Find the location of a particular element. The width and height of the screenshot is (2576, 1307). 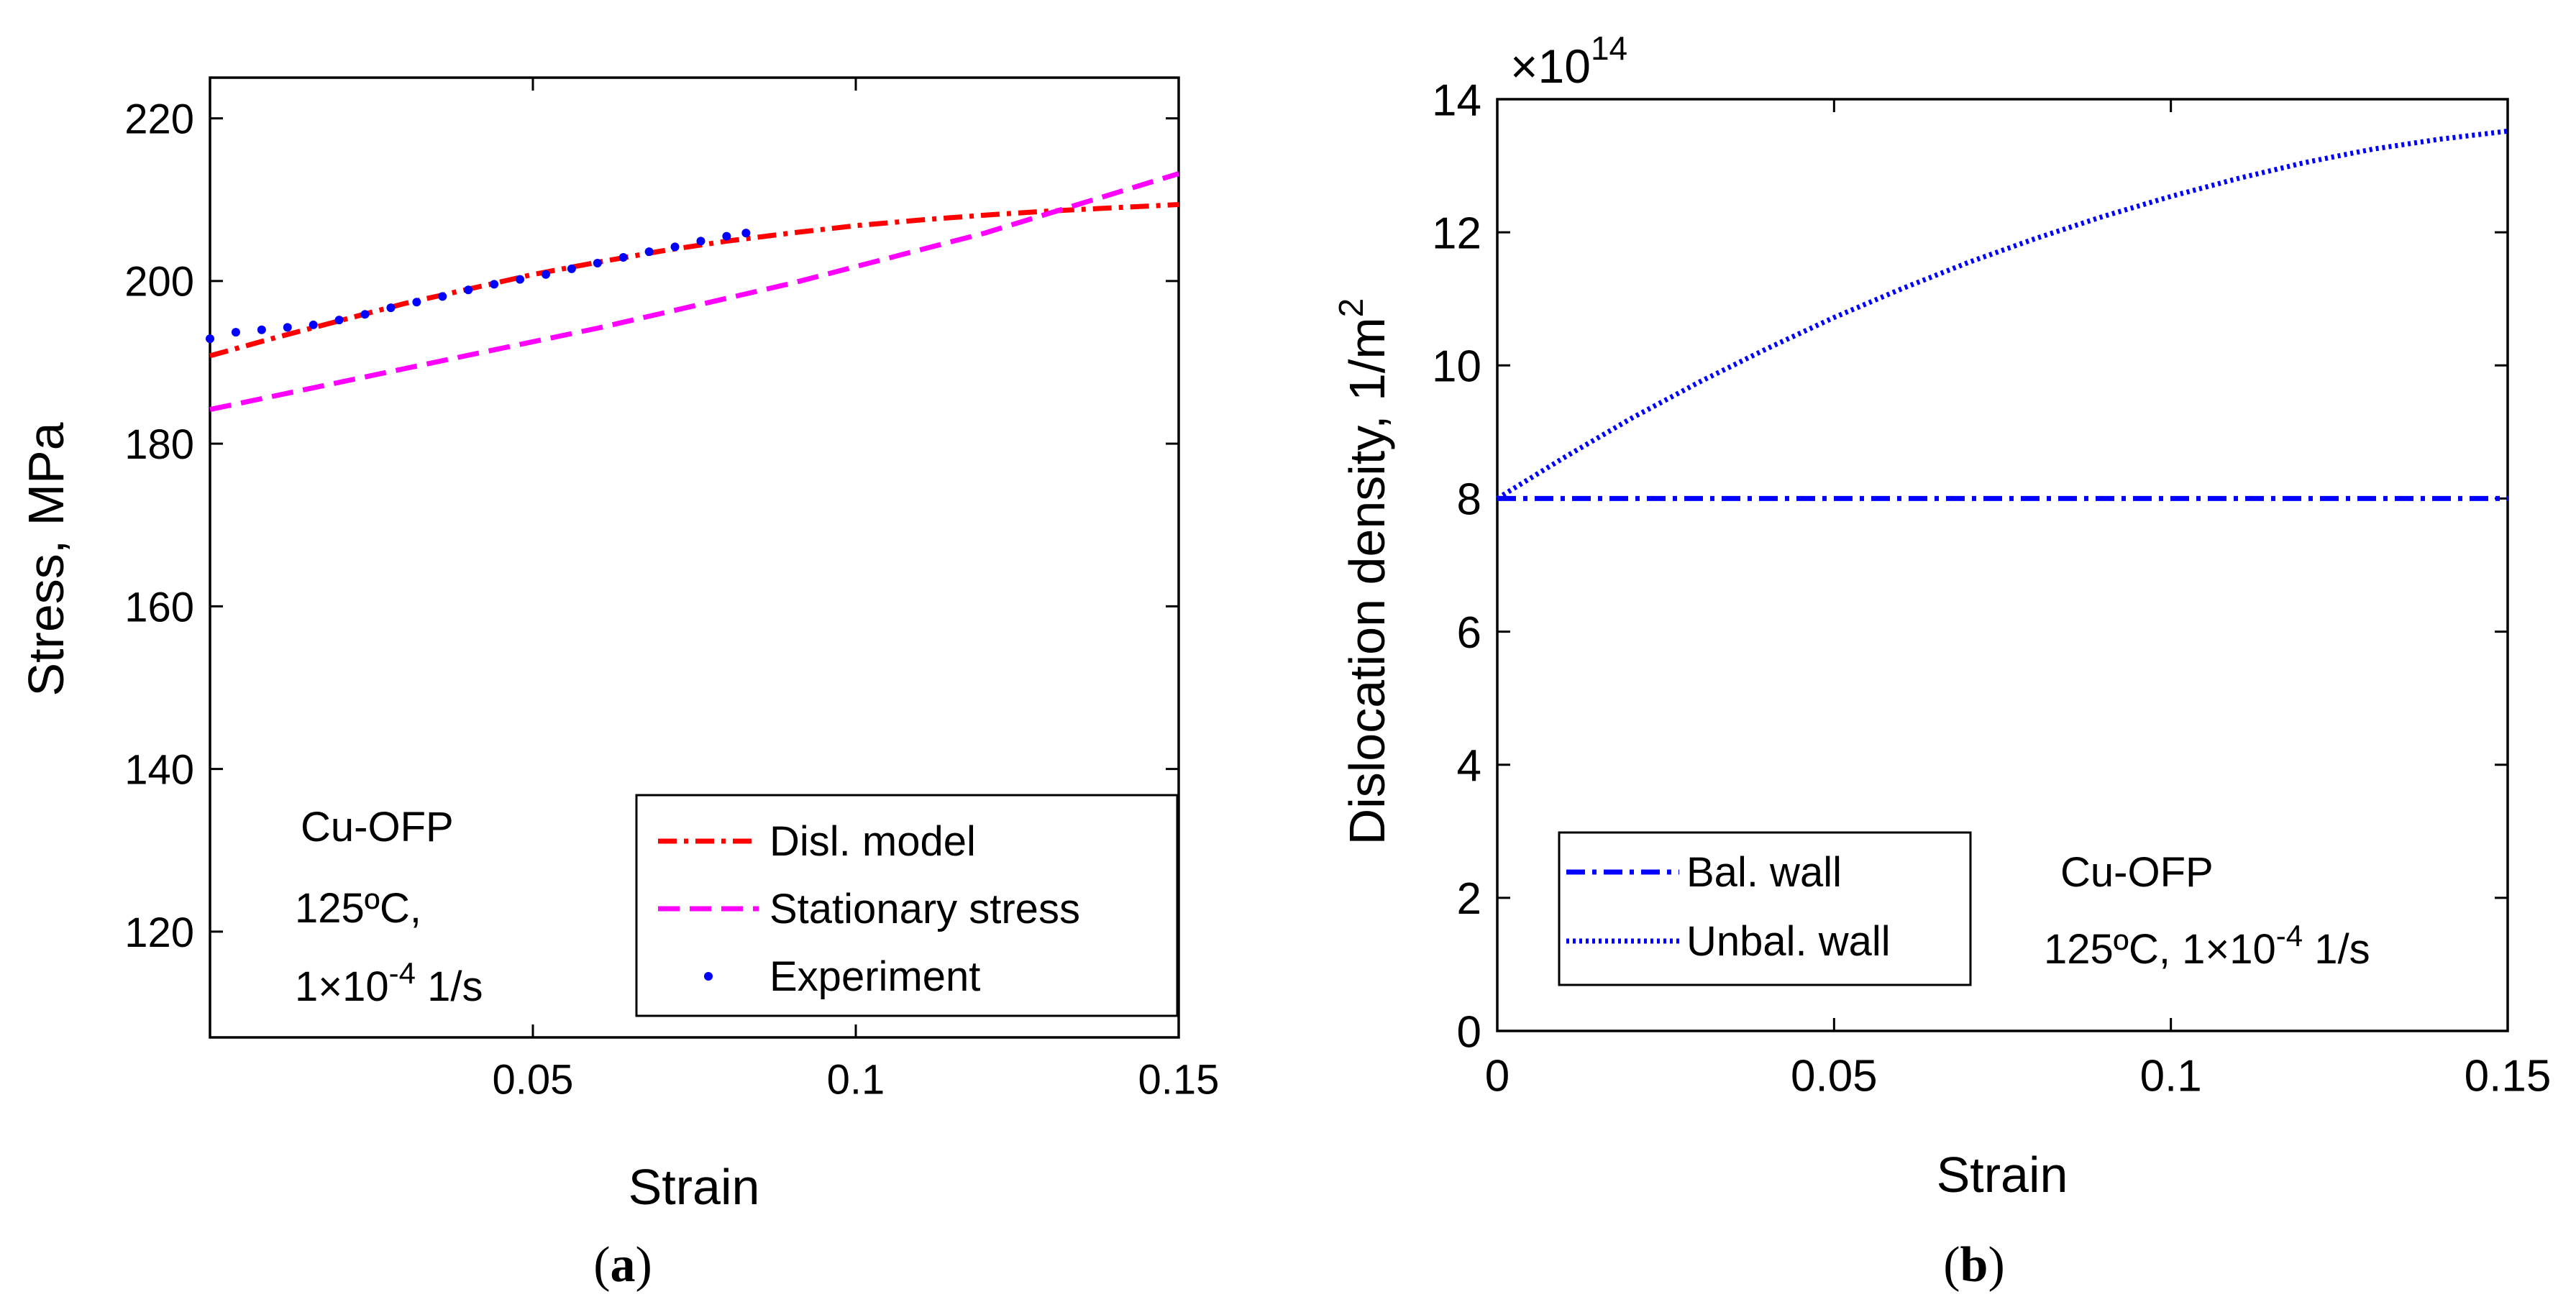

panel-a-xtick-label: 0.1 is located at coordinates (856, 1079).